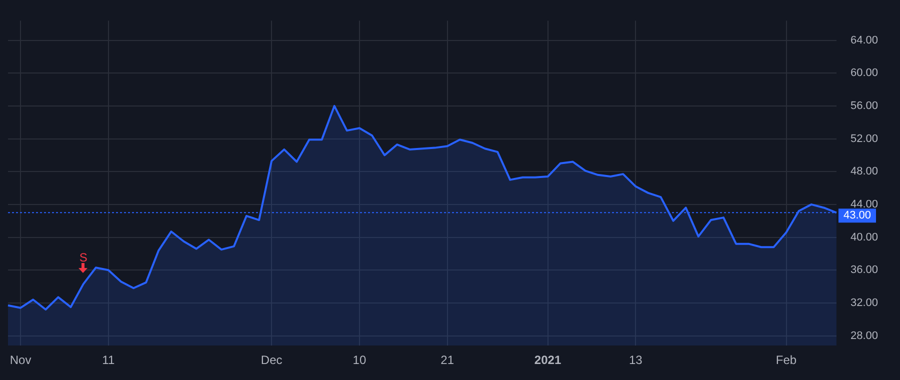 The height and width of the screenshot is (380, 900). What do you see at coordinates (864, 106) in the screenshot?
I see `y-tick-label: 56.00` at bounding box center [864, 106].